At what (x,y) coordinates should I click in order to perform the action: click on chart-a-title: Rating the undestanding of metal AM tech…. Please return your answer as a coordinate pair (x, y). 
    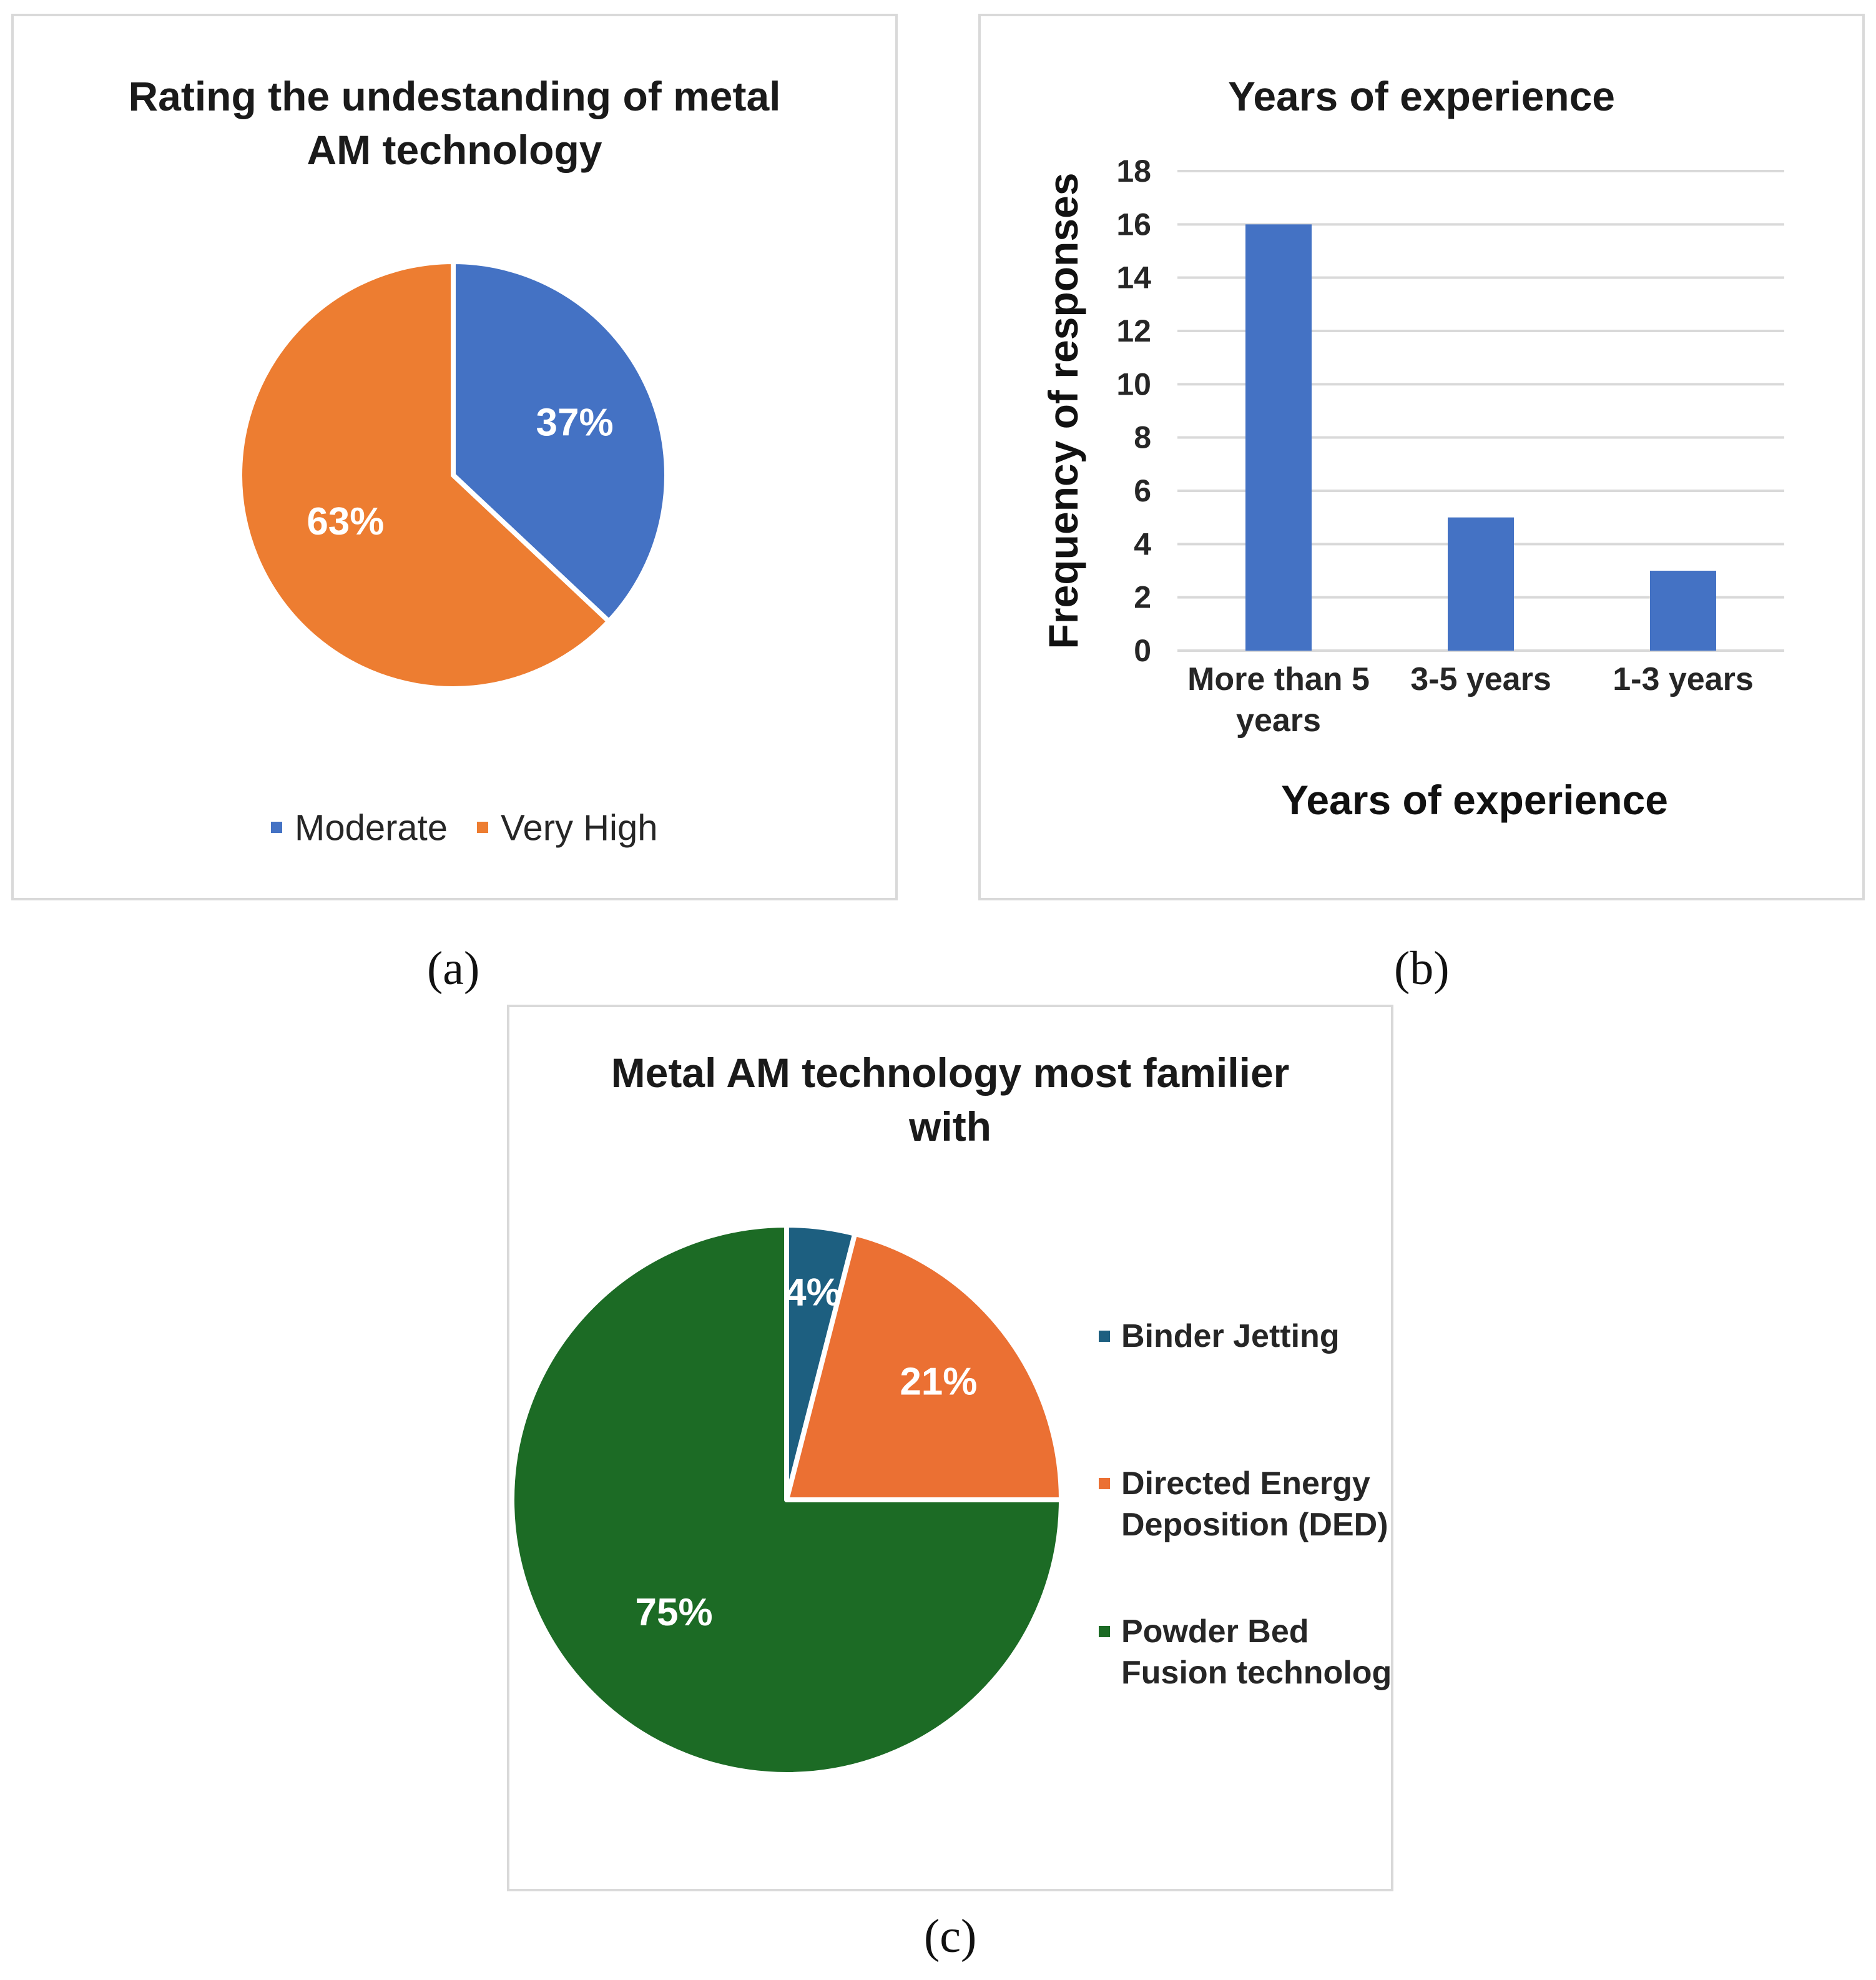
    Looking at the image, I should click on (455, 123).